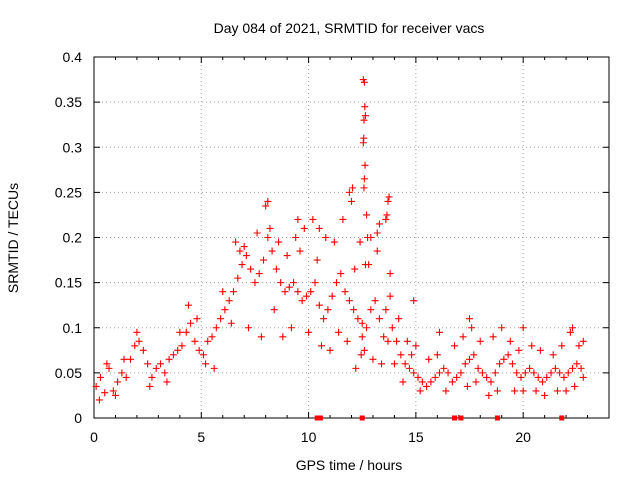 The height and width of the screenshot is (480, 640). What do you see at coordinates (68, 192) in the screenshot?
I see `y-tick-label: 0.25` at bounding box center [68, 192].